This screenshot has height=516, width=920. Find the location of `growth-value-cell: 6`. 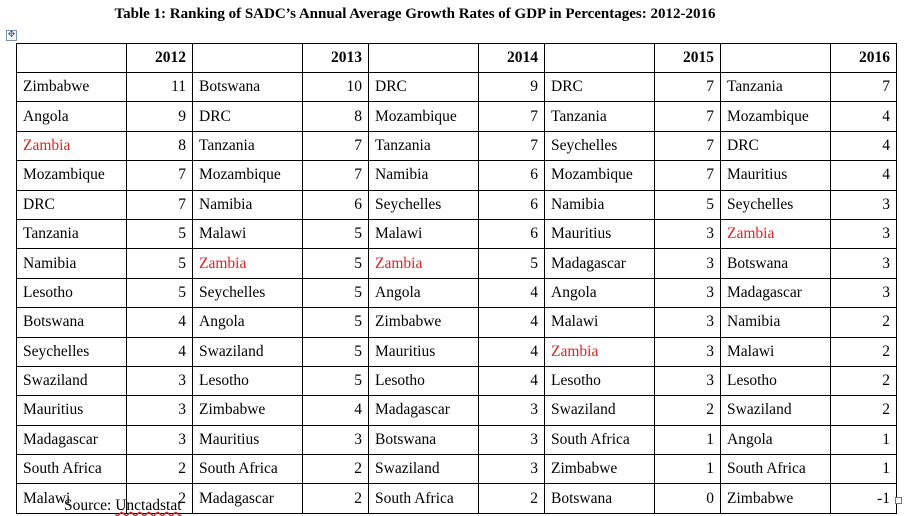

growth-value-cell: 6 is located at coordinates (335, 204).